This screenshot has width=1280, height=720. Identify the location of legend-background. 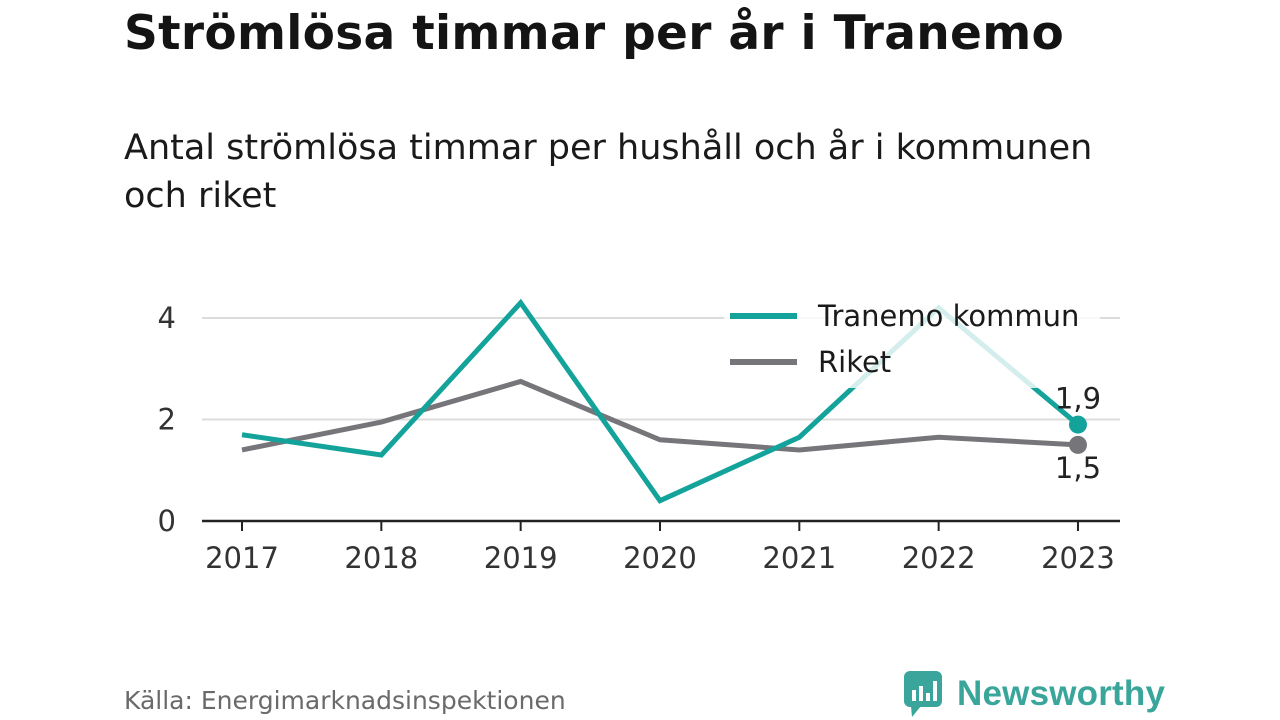
(912, 342).